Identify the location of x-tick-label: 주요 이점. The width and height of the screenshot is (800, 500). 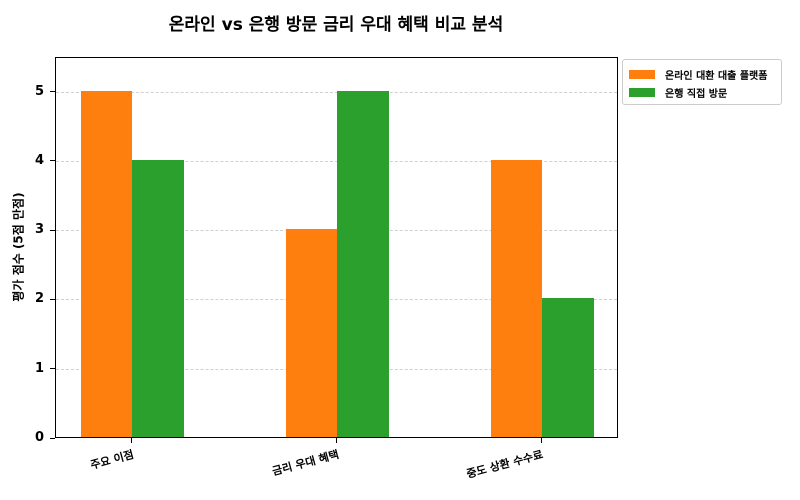
(112, 459).